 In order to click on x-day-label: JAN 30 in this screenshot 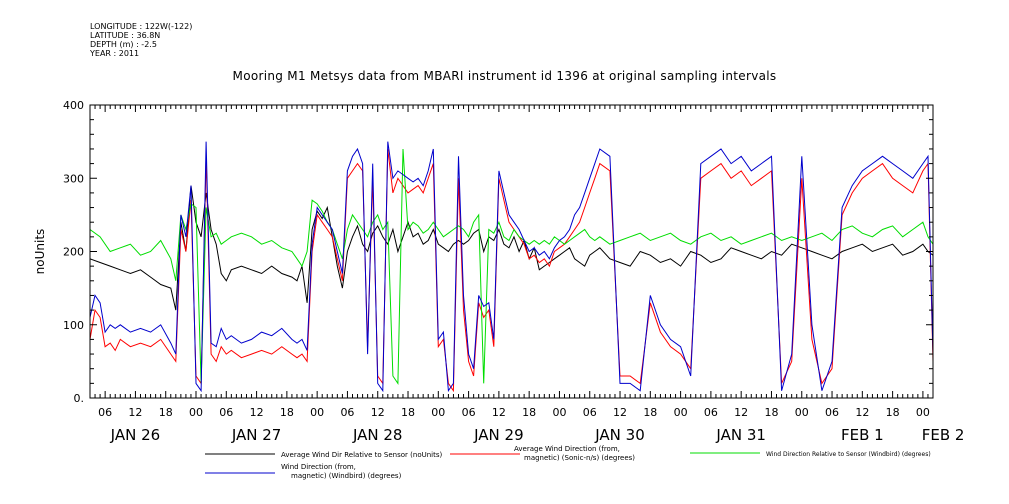, I will do `click(619, 435)`.